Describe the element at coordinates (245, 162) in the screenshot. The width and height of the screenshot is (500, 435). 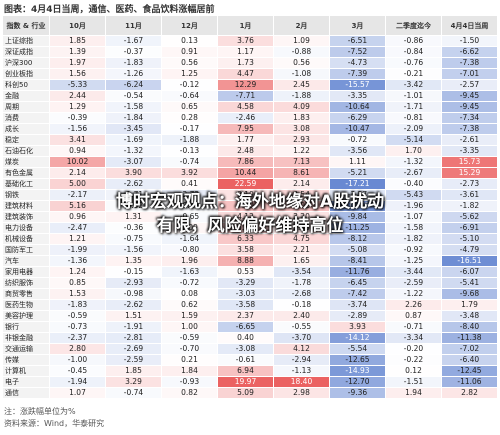
I see `value-cell: 7.86` at that location.